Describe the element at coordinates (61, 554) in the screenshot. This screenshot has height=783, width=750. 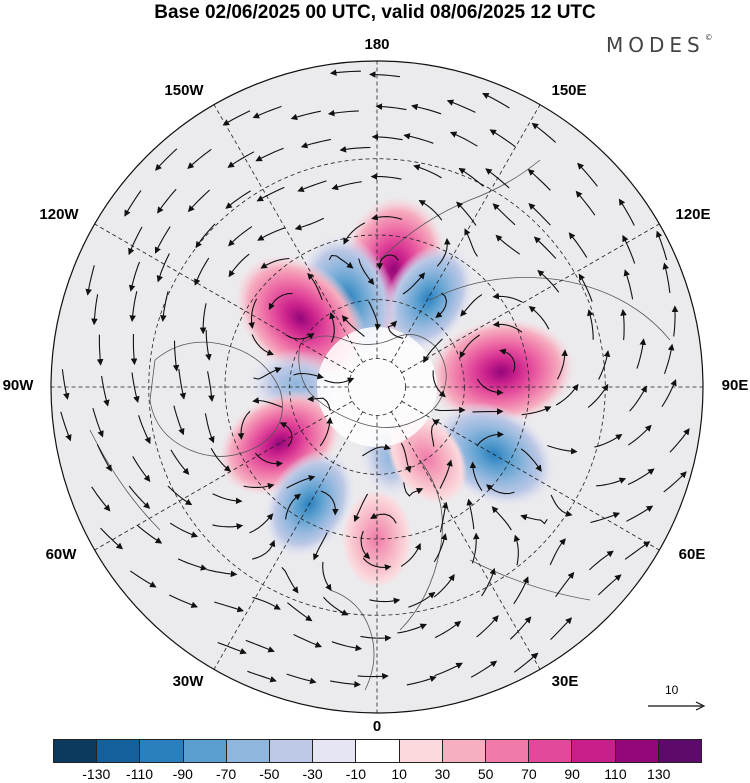
I see `lon-label-60W: 60W` at that location.